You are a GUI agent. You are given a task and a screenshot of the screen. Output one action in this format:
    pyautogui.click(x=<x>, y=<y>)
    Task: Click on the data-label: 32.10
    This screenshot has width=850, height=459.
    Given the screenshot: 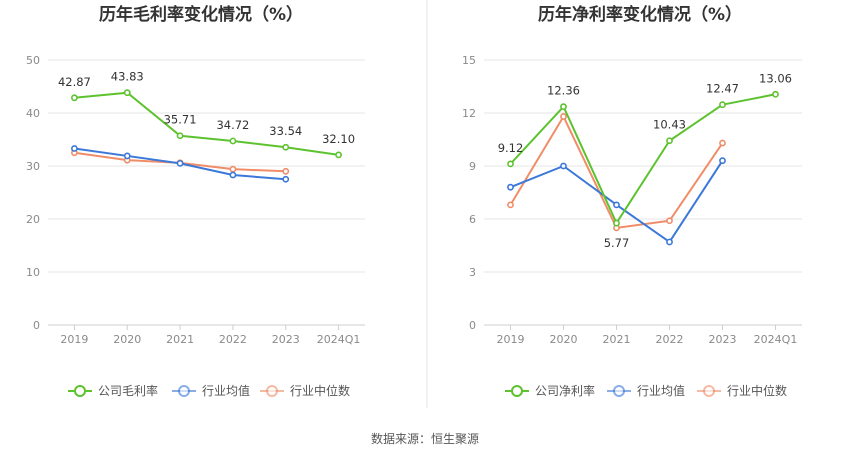 What is the action you would take?
    pyautogui.click(x=338, y=139)
    